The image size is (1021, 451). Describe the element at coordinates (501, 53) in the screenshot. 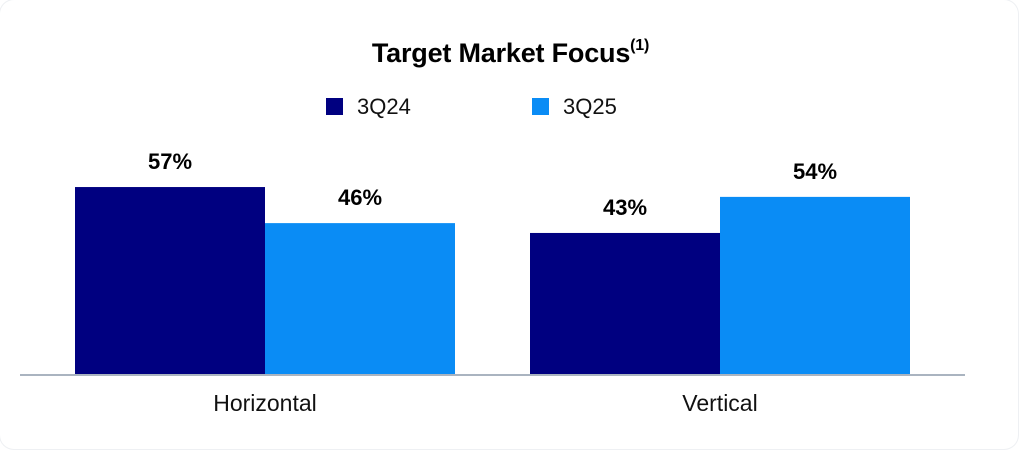

I see `chart-title-text: Target Market Focus` at that location.